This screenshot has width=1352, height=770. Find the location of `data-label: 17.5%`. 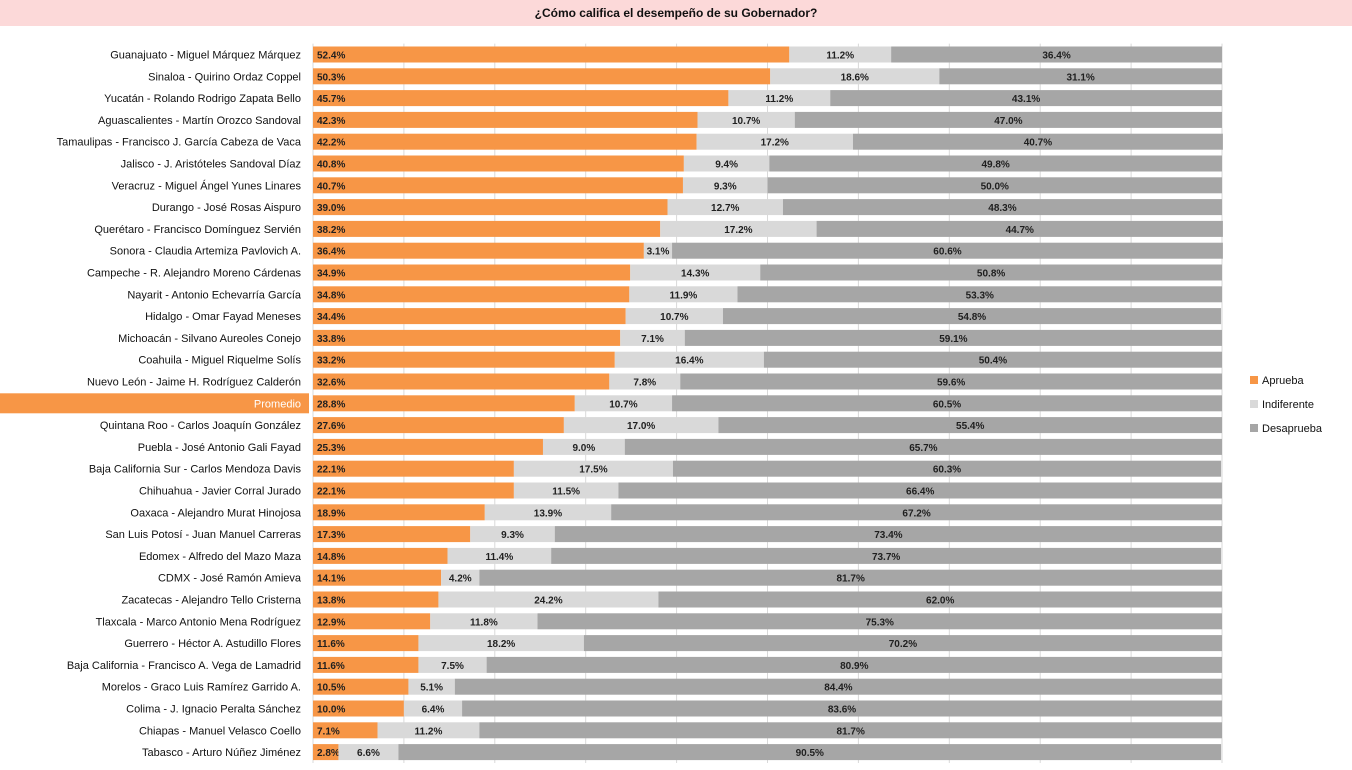

data-label: 17.5% is located at coordinates (593, 470).